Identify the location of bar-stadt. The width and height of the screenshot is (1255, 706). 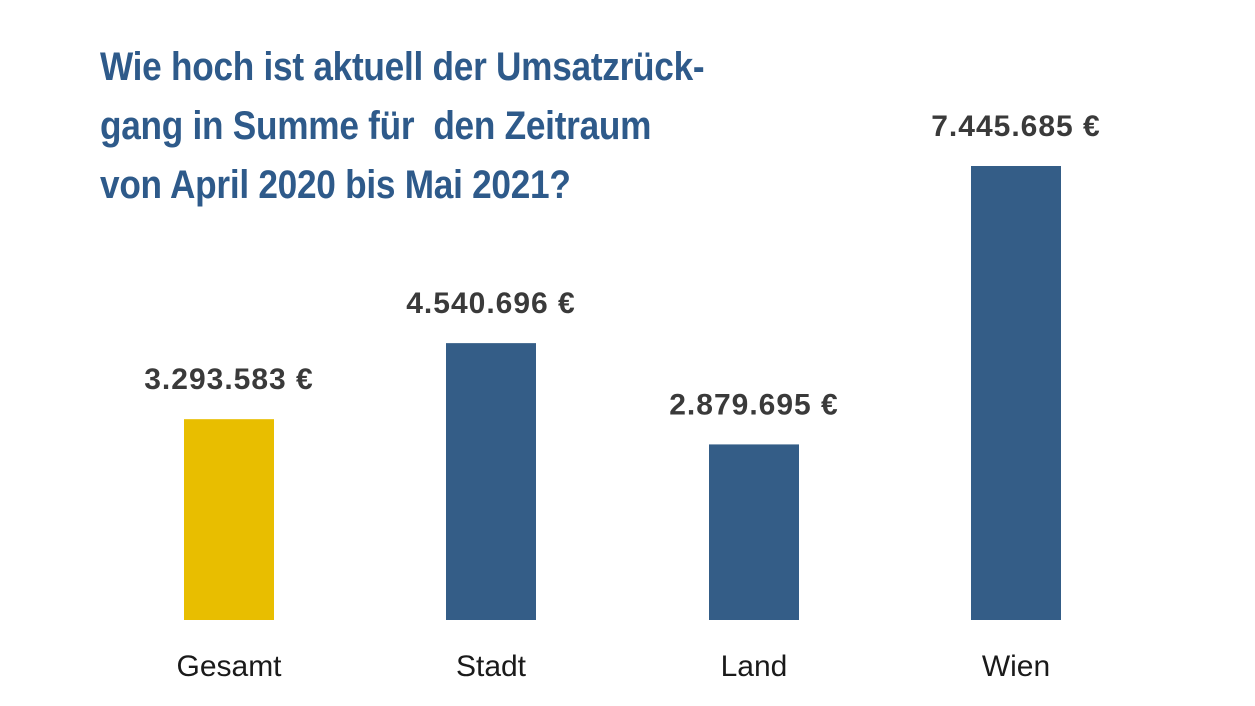
(491, 481).